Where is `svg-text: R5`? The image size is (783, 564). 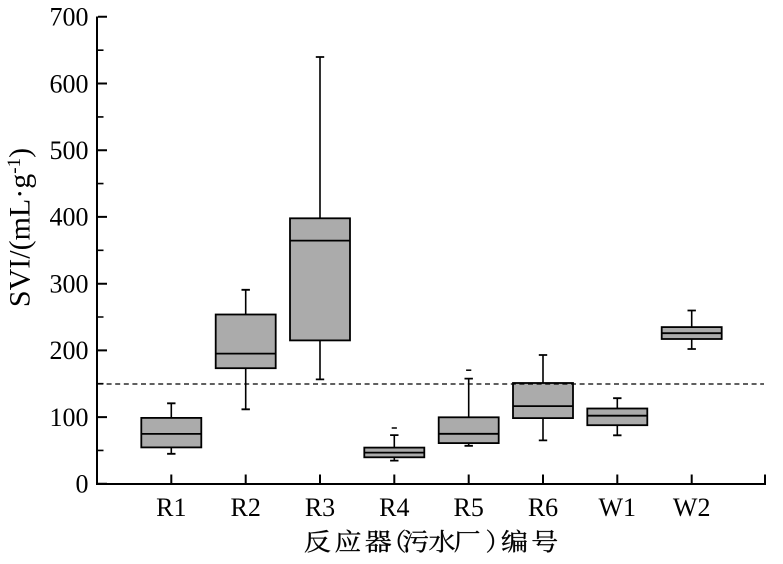
svg-text: R5 is located at coordinates (469, 507).